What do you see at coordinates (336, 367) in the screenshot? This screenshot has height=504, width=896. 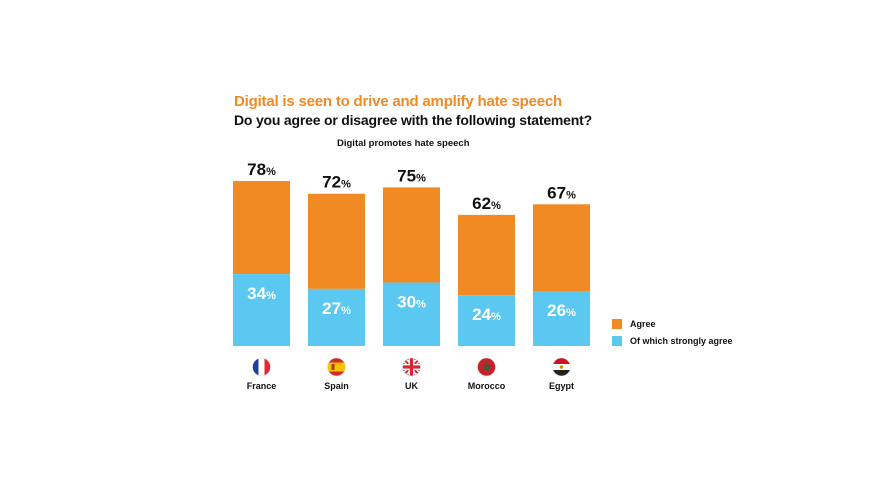 I see `spain-flag` at bounding box center [336, 367].